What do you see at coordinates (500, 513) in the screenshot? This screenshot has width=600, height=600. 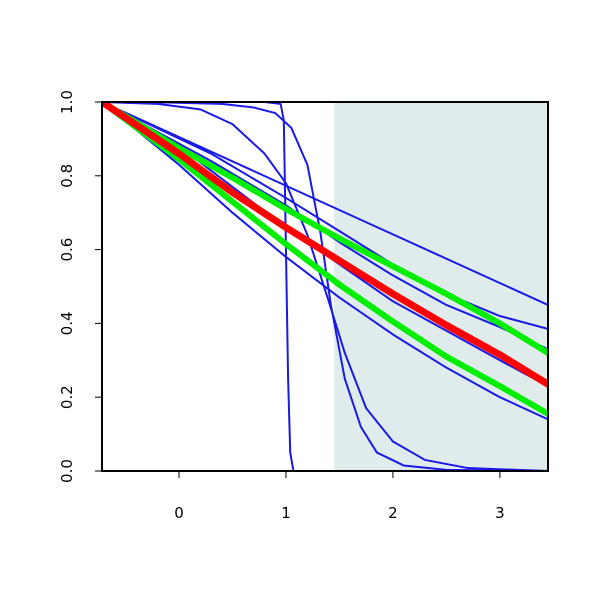 I see `x-tick-label: 3` at bounding box center [500, 513].